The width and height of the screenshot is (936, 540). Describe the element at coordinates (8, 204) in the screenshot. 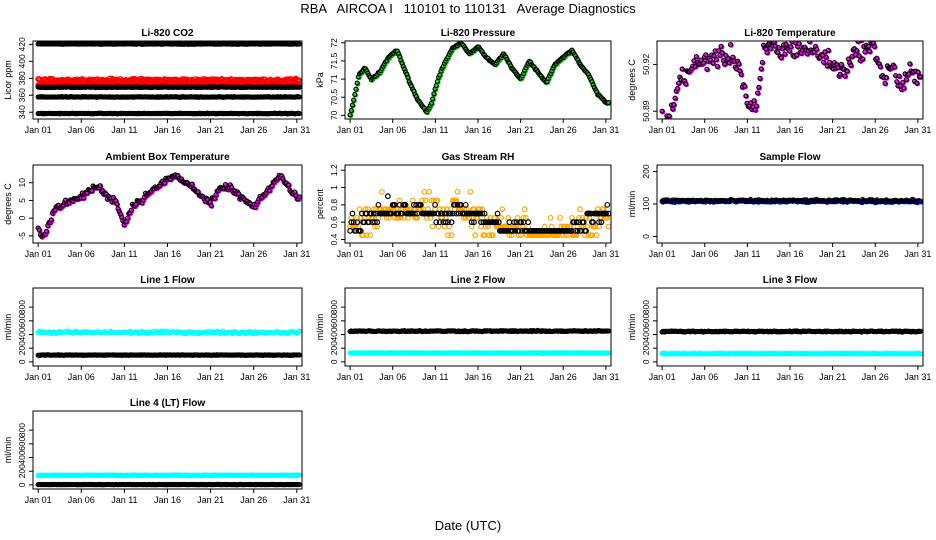

I see `y-axis-title: degrees C` at that location.